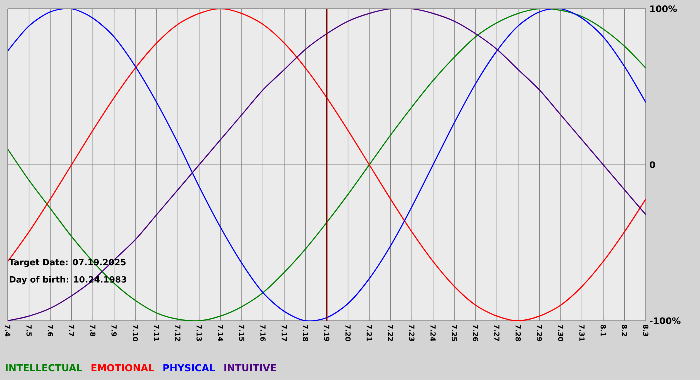  What do you see at coordinates (250, 368) in the screenshot?
I see `text: INTUITIVE` at bounding box center [250, 368].